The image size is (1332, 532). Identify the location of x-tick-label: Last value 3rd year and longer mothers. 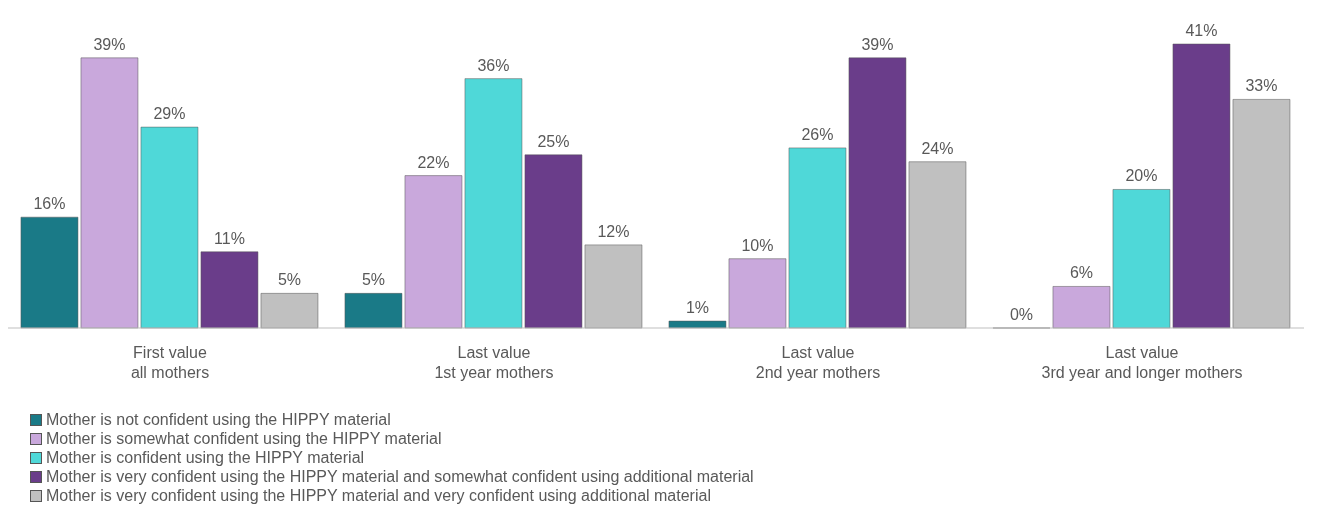
(1142, 362).